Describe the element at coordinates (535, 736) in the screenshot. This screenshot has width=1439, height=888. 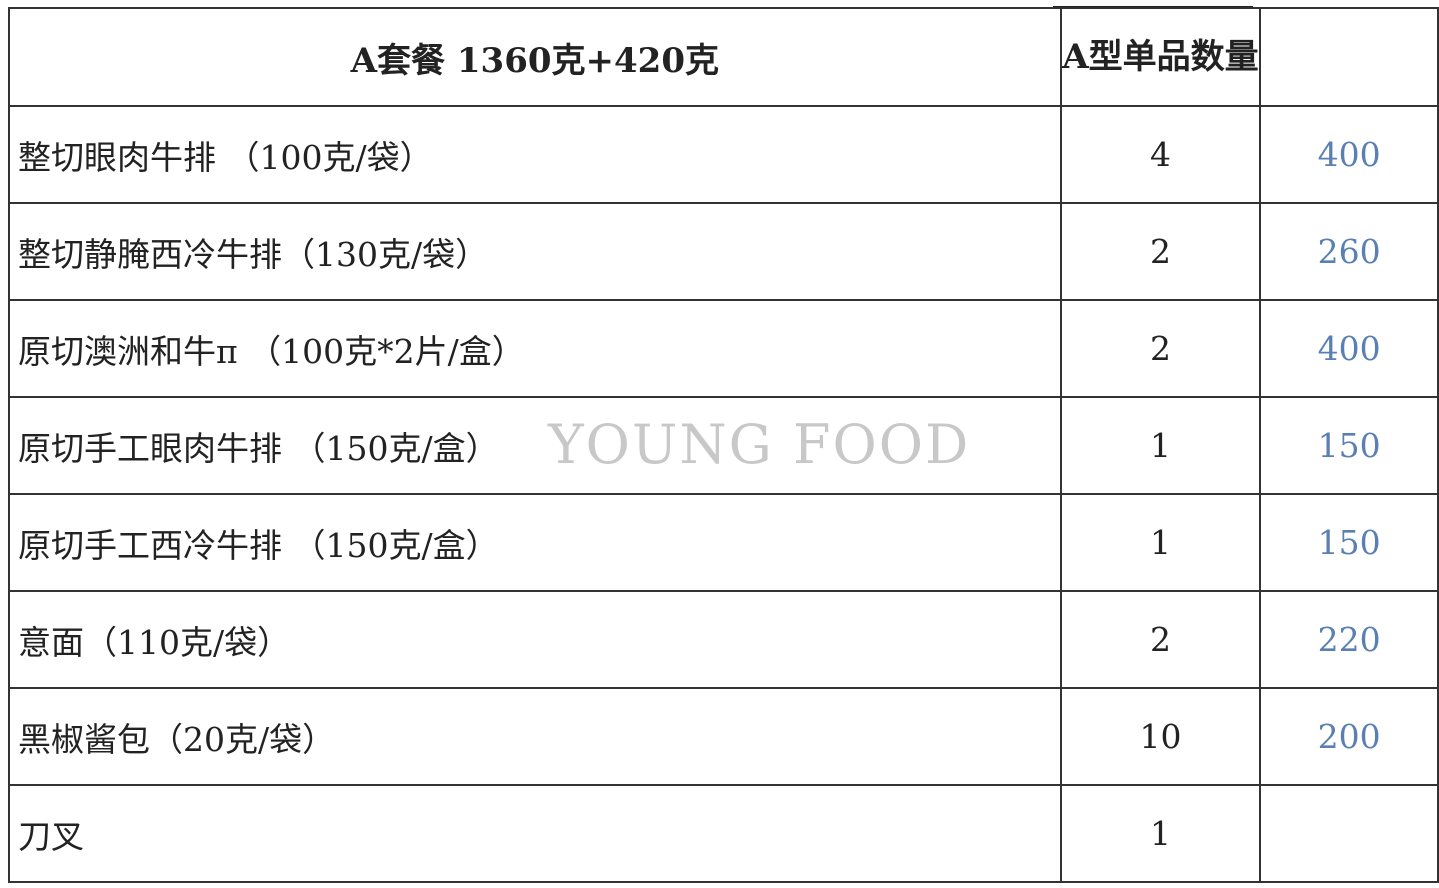
I see `item-name: 黑椒酱包（20克/袋）` at that location.